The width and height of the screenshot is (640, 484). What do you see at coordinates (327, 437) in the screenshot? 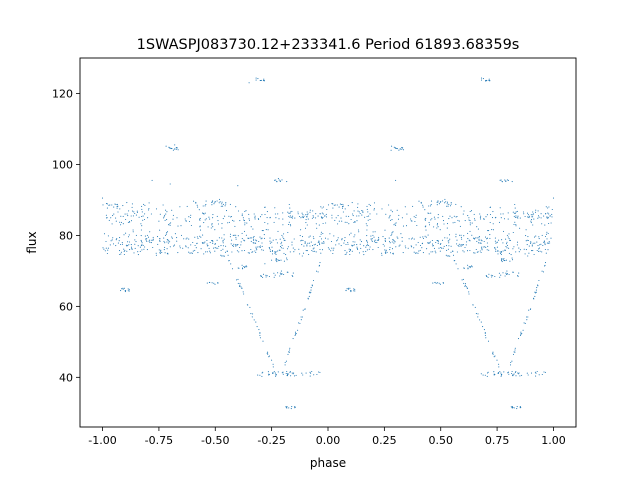
I see `x-axis: -1.00 -0.75 -0.50 -0.25 0.00 0.25 0.50 0.75 1.00` at bounding box center [327, 437].